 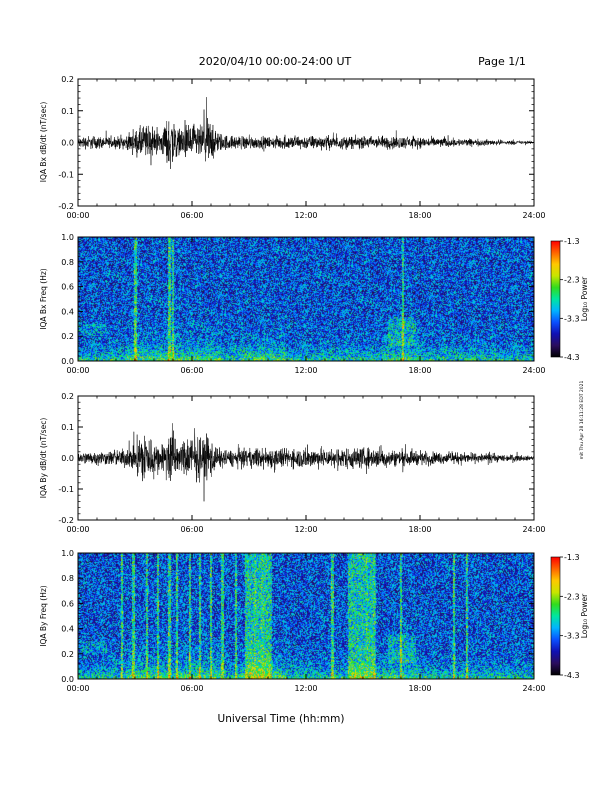 What do you see at coordinates (569, 616) in the screenshot?
I see `by-colorbar: -1.3 -2.3 -3.3 -4.3 Log₁₀ Power` at bounding box center [569, 616].